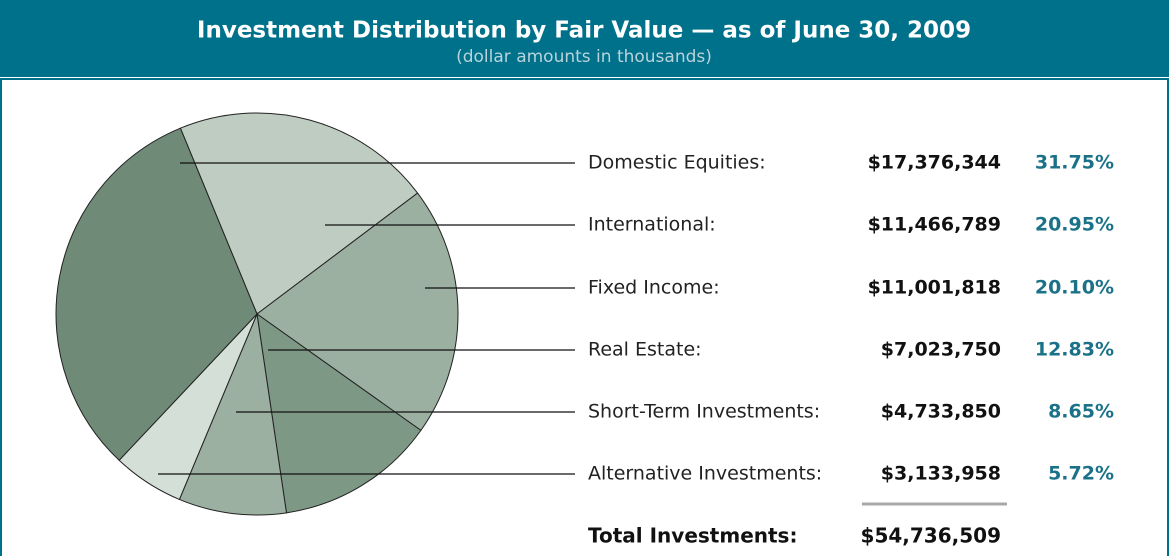 The height and width of the screenshot is (560, 1169). I want to click on amount: $4,733,850, so click(941, 412).